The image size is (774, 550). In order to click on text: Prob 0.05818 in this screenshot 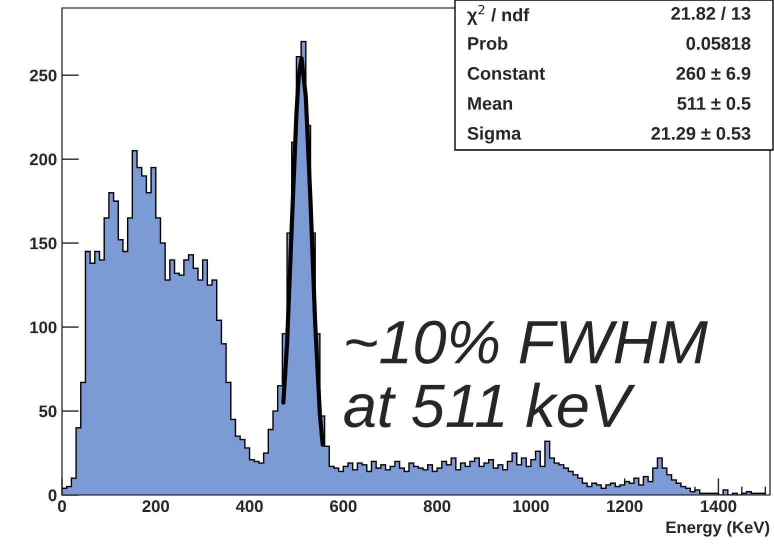, I will do `click(609, 43)`.